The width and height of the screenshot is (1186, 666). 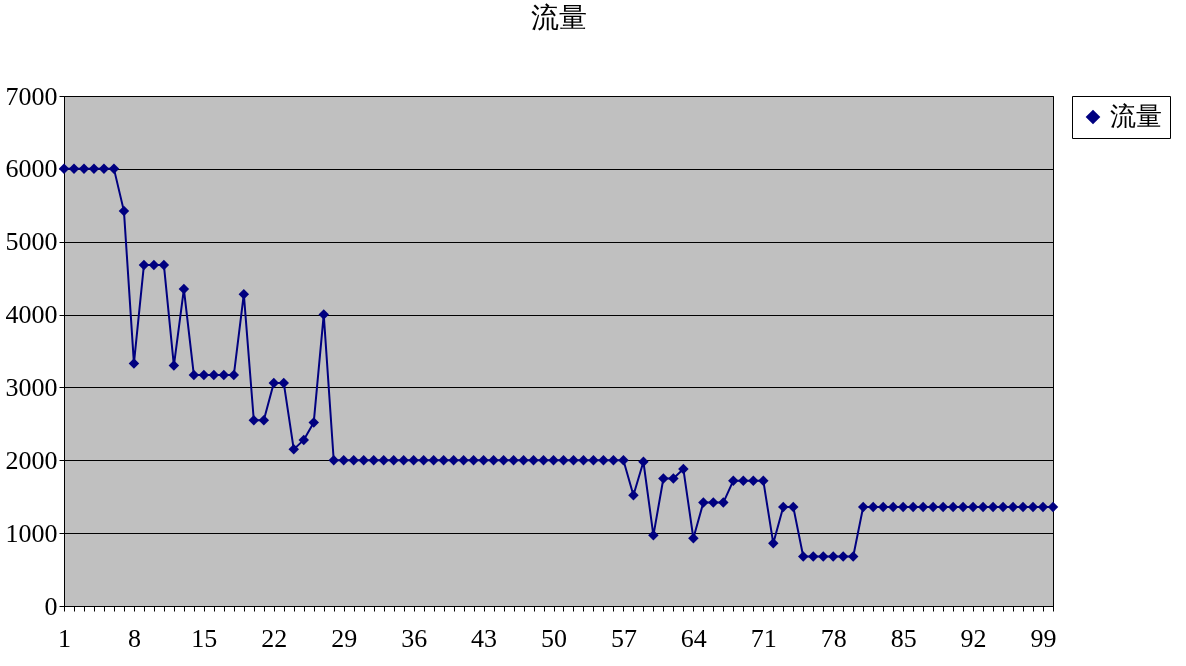 I want to click on y-tick-label: 3000, so click(x=31, y=387).